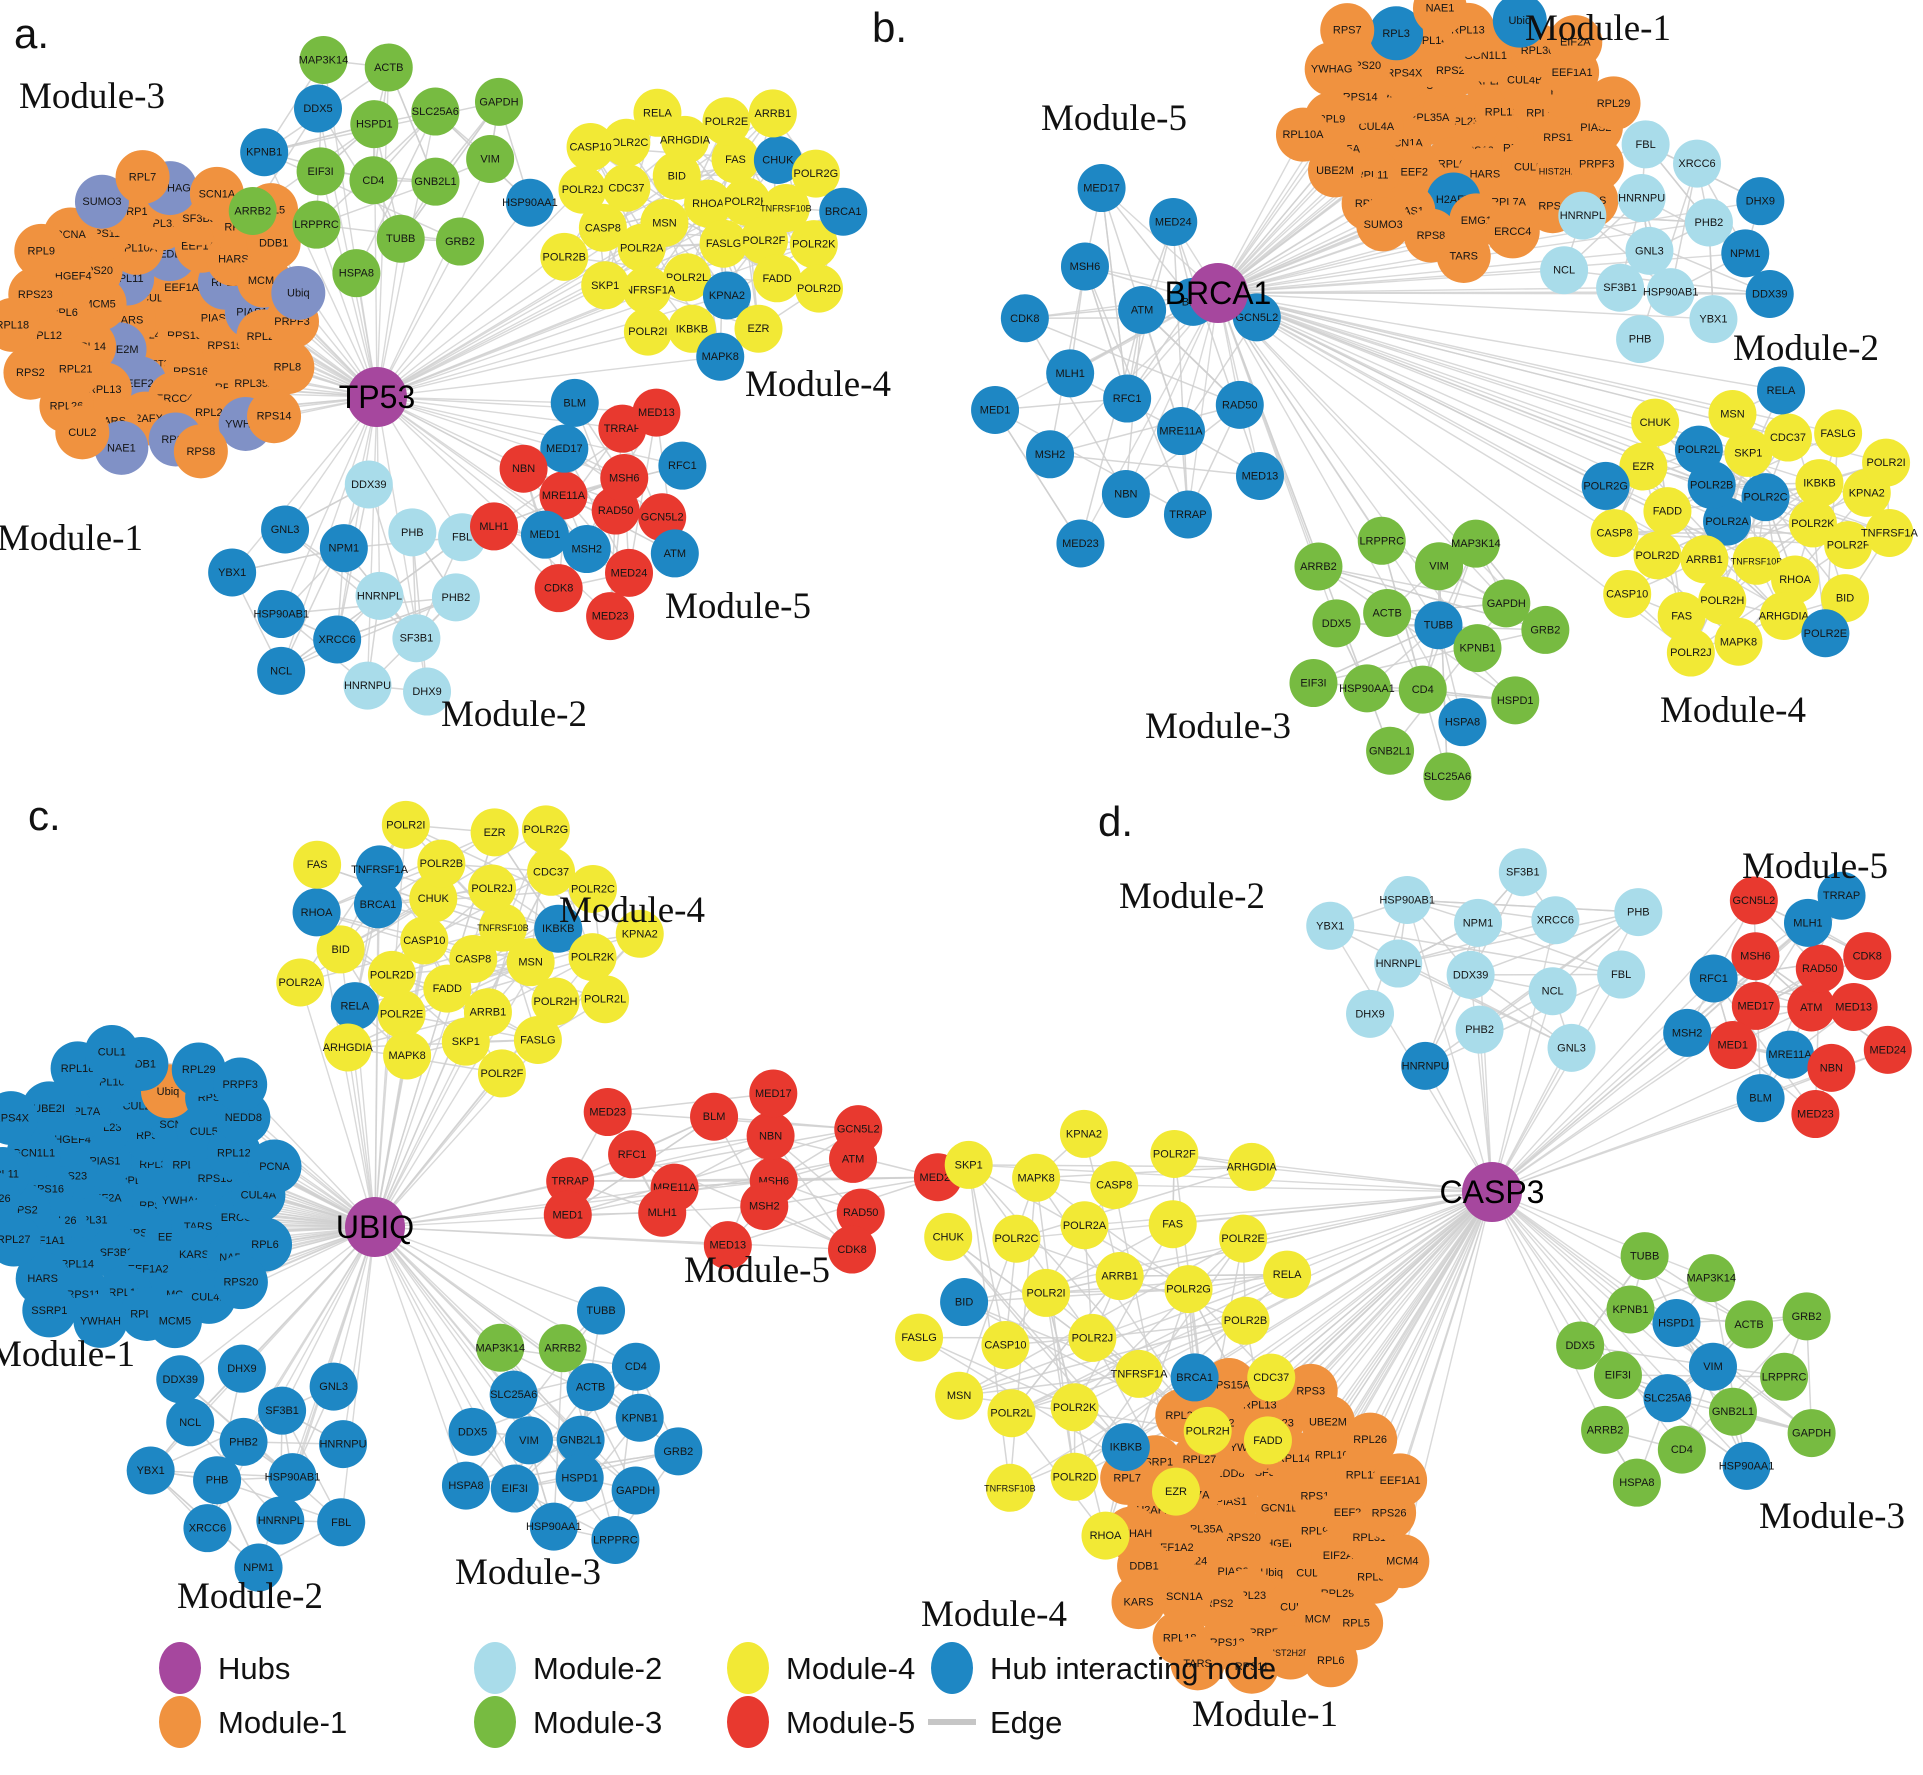  Describe the element at coordinates (1512, 231) in the screenshot. I see `node-ercc4` at that location.